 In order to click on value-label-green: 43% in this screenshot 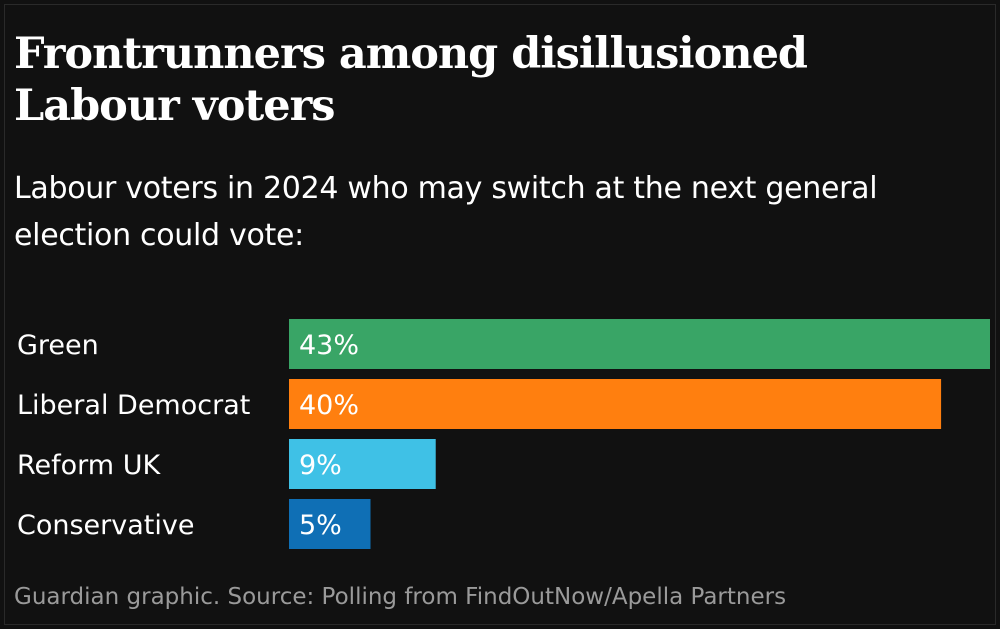, I will do `click(329, 345)`.